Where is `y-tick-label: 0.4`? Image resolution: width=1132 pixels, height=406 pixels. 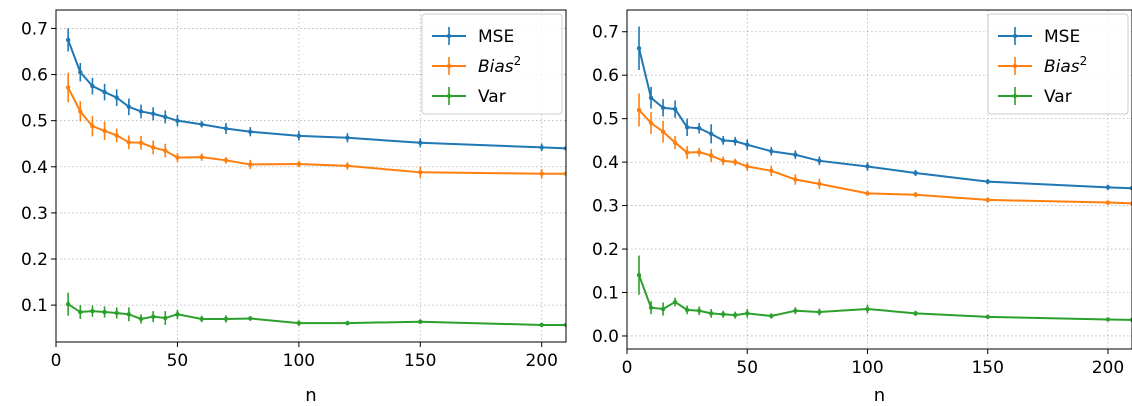
y-tick-label: 0.4 is located at coordinates (605, 163).